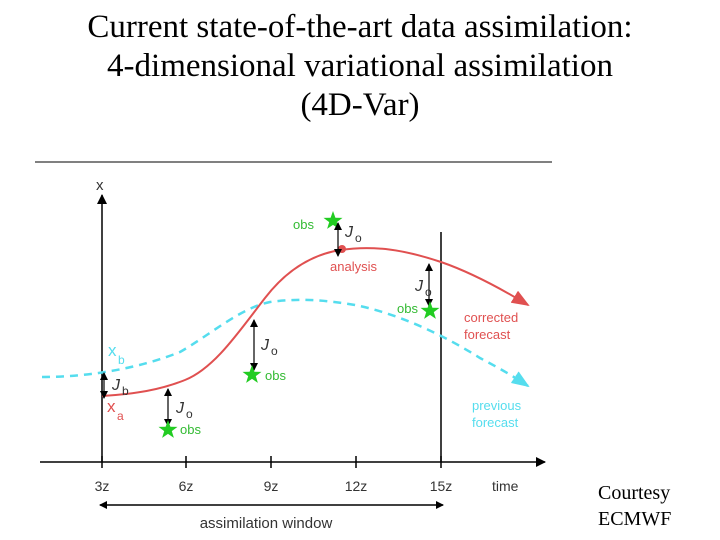 Image resolution: width=720 pixels, height=540 pixels. Describe the element at coordinates (495, 422) in the screenshot. I see `previous-forecast-line2: forecast` at that location.